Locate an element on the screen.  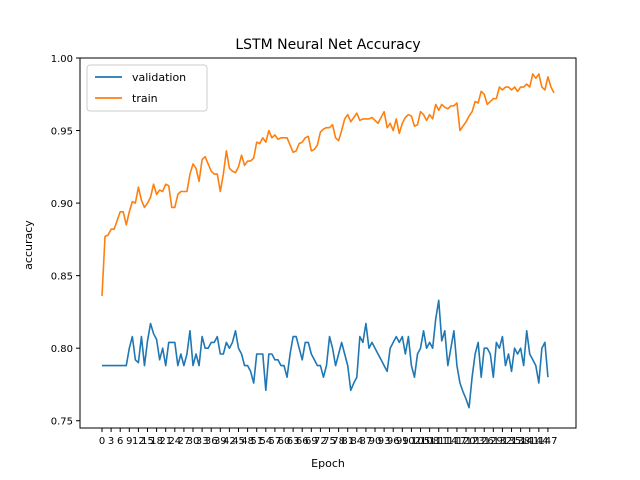
x-tick-label: 126 is located at coordinates (484, 441).